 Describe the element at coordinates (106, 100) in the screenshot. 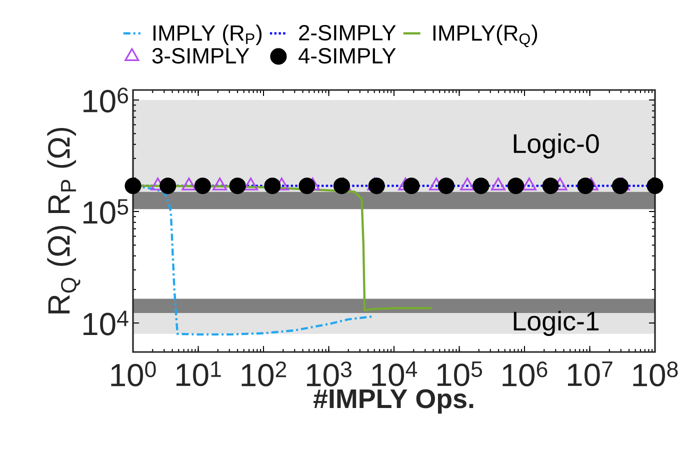

I see `y-tick-label: 10$^{6}$` at that location.